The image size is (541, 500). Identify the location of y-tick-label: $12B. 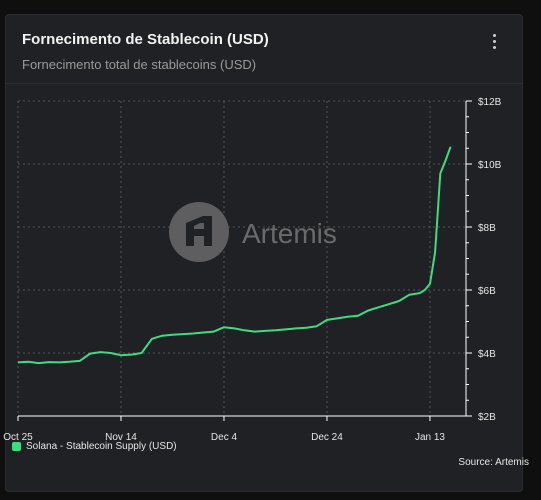
(490, 102).